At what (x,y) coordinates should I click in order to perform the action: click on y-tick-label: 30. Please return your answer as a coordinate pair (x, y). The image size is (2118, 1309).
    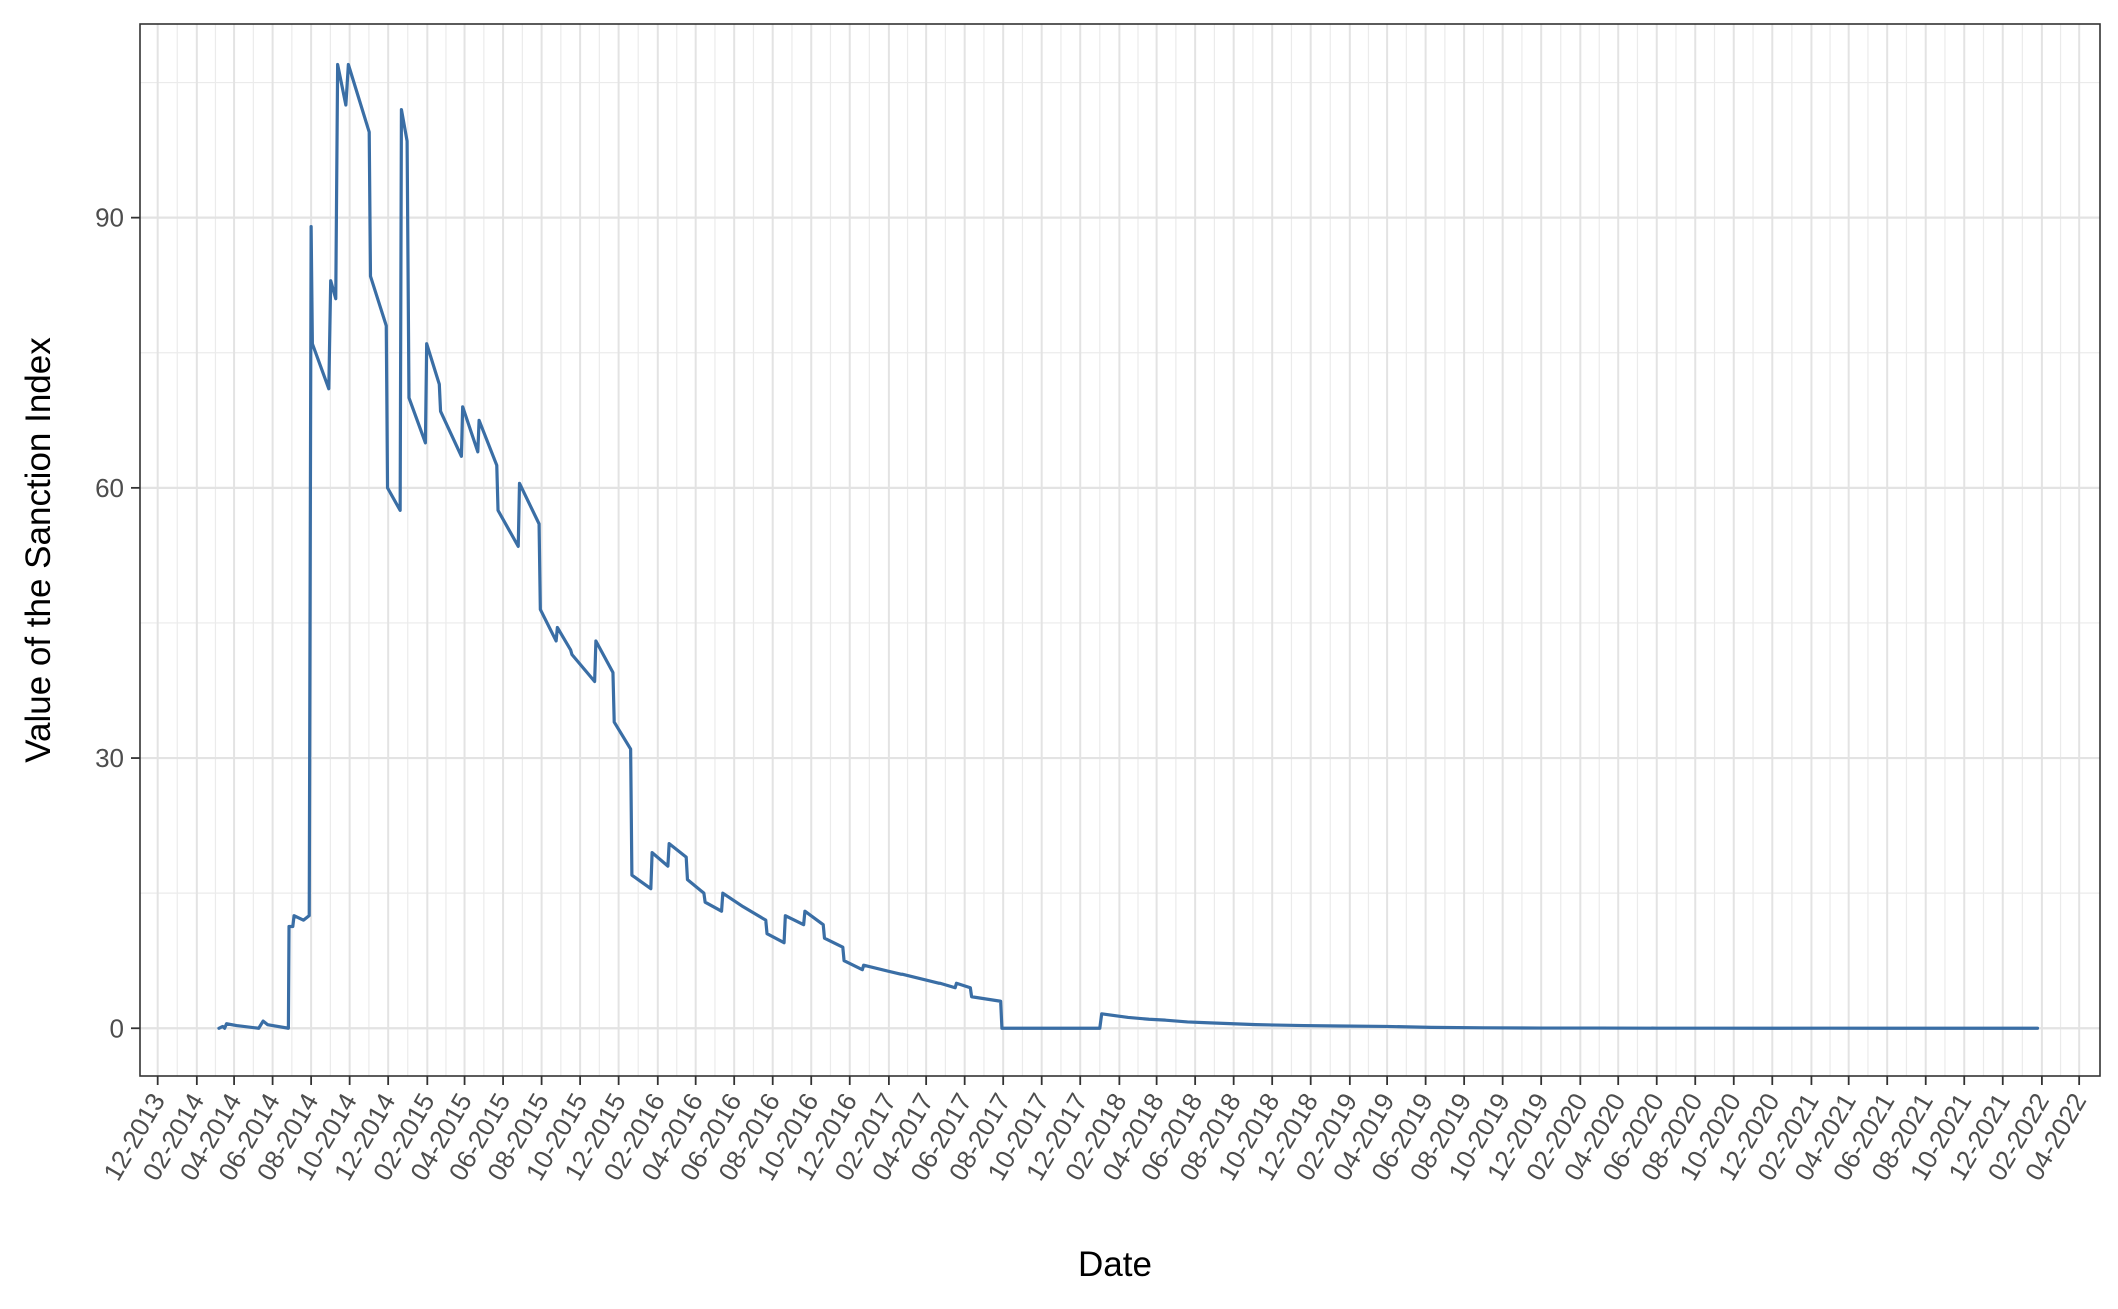
    Looking at the image, I should click on (109, 758).